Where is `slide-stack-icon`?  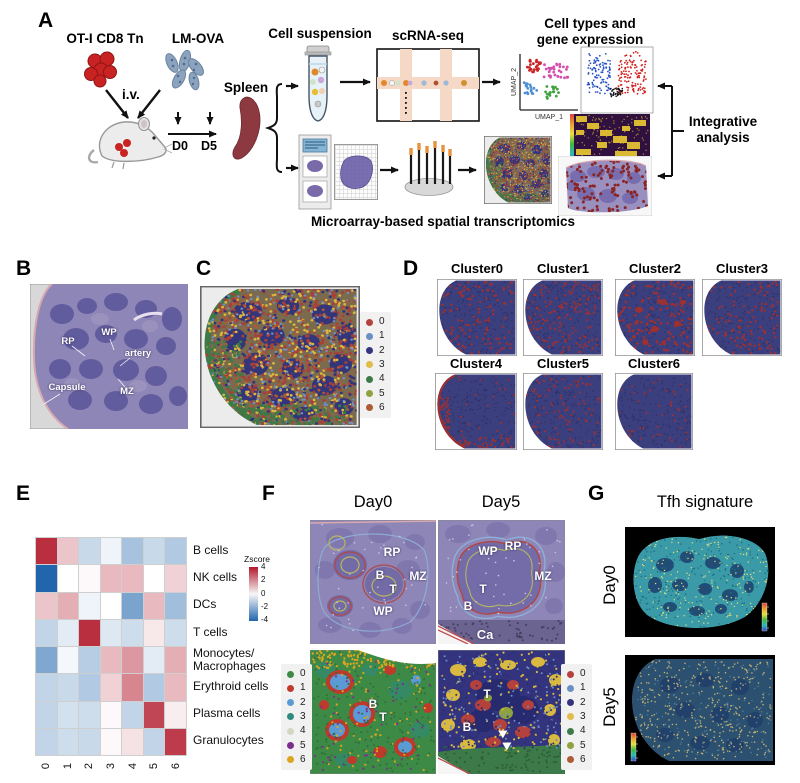
slide-stack-icon is located at coordinates (315, 172).